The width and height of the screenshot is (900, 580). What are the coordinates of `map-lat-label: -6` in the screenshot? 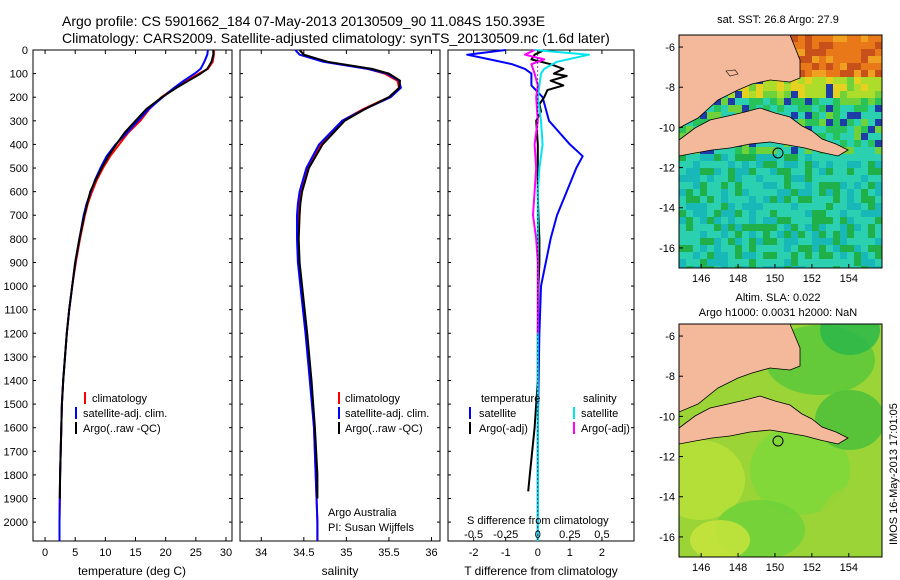 It's located at (670, 48).